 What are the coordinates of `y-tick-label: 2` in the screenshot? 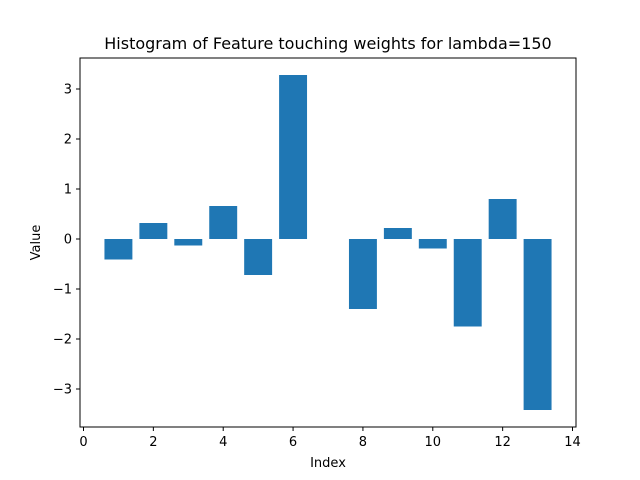 It's located at (68, 140).